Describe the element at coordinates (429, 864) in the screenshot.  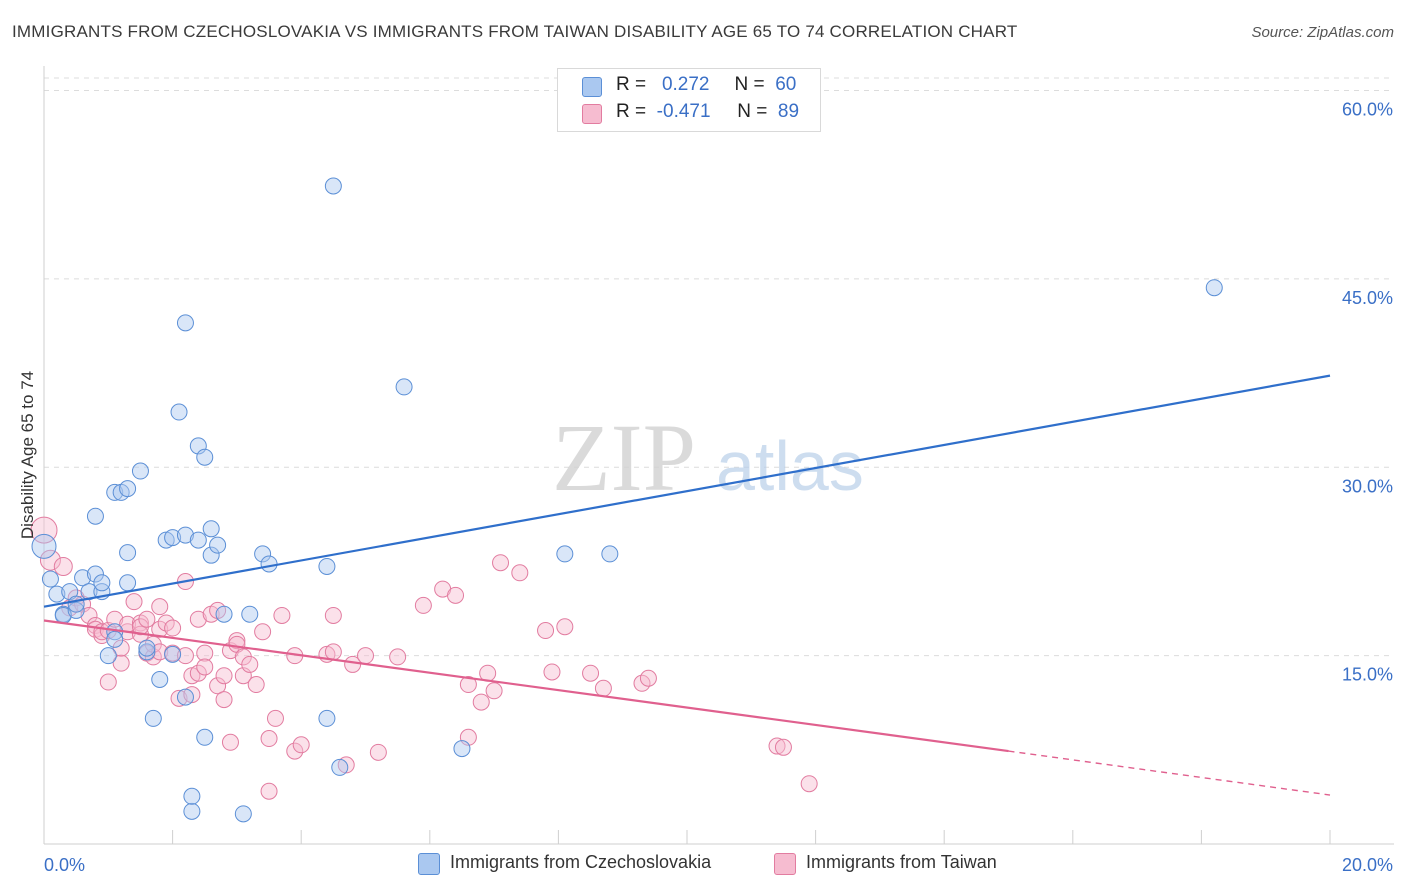
I see `legend-swatch-czech` at that location.